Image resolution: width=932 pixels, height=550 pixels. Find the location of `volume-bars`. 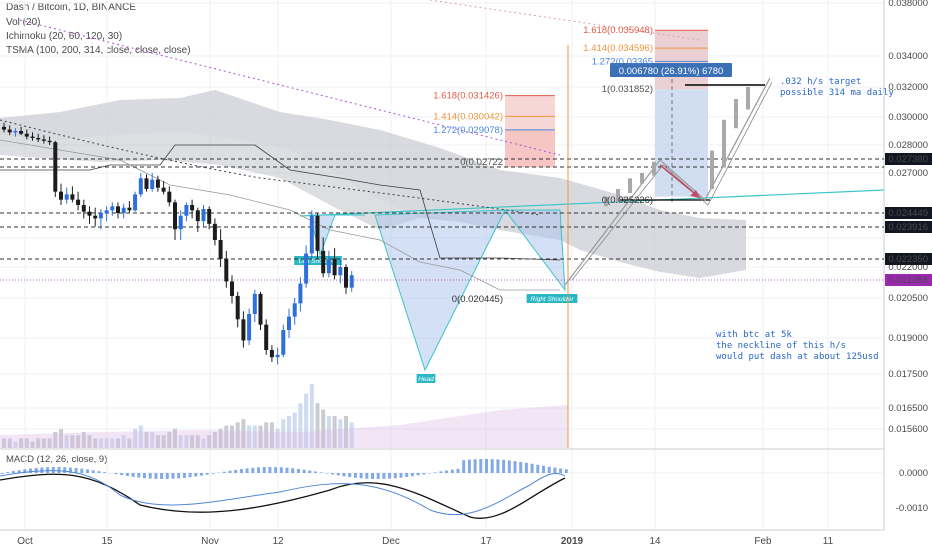

volume-bars is located at coordinates (284, 416).